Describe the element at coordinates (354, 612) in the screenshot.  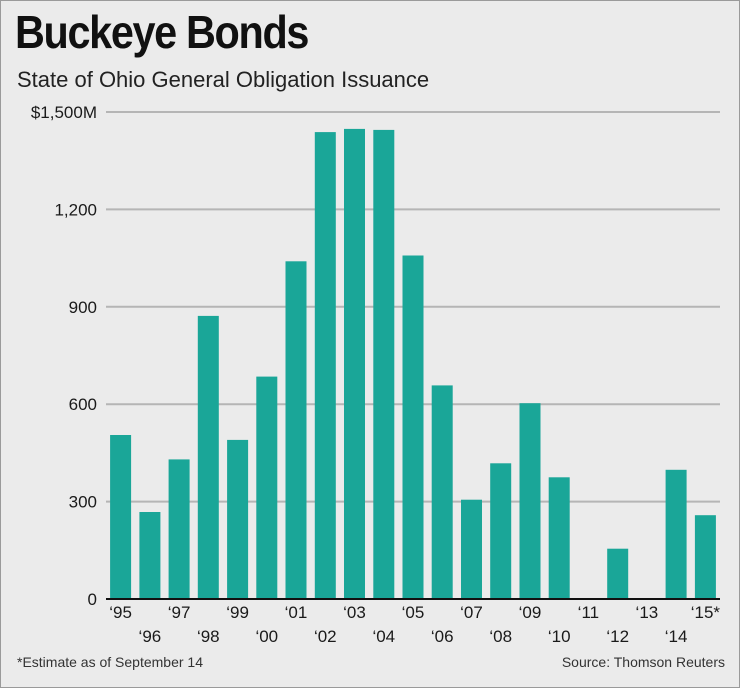
I see `x-tick-label: ‘03` at that location.